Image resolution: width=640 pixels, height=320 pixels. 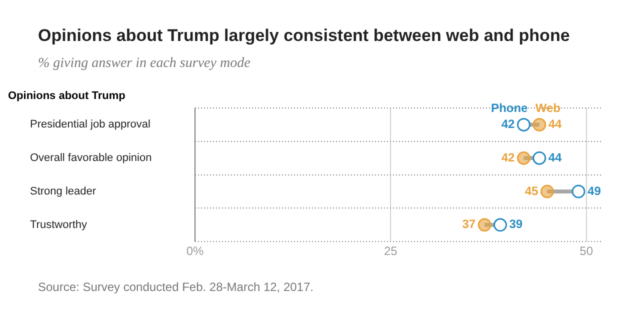 What do you see at coordinates (391, 251) in the screenshot?
I see `x-tick-label: 25` at bounding box center [391, 251].